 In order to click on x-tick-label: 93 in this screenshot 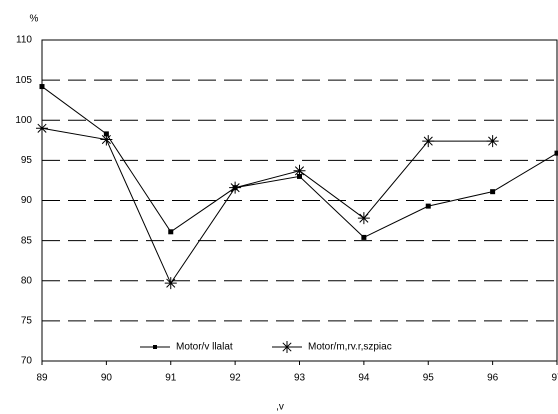, I will do `click(300, 378)`.